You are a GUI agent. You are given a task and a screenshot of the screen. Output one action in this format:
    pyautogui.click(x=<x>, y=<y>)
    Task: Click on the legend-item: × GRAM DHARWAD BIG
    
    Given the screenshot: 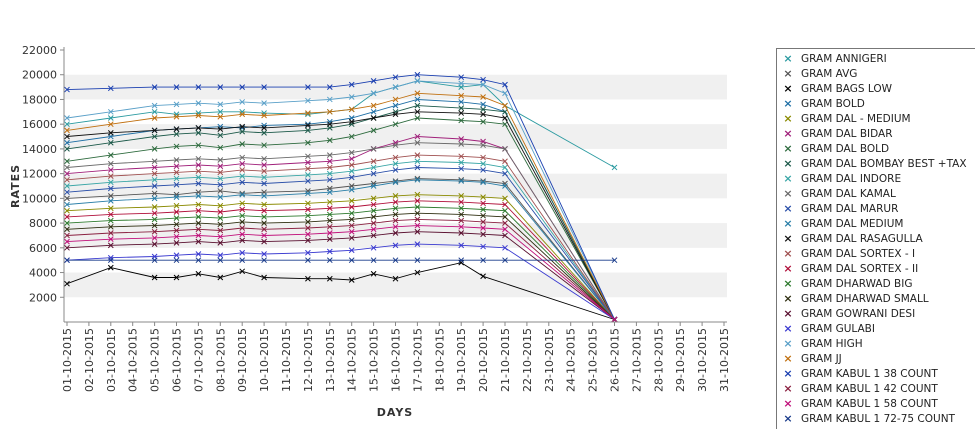 What is the action you would take?
    pyautogui.click(x=846, y=284)
    